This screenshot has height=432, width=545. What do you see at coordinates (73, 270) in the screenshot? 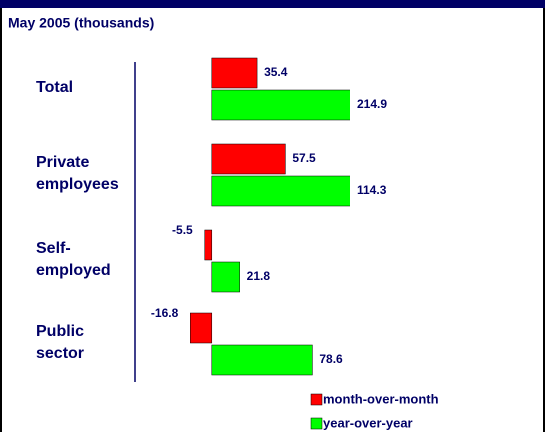
I see `category-label: employed` at bounding box center [73, 270].